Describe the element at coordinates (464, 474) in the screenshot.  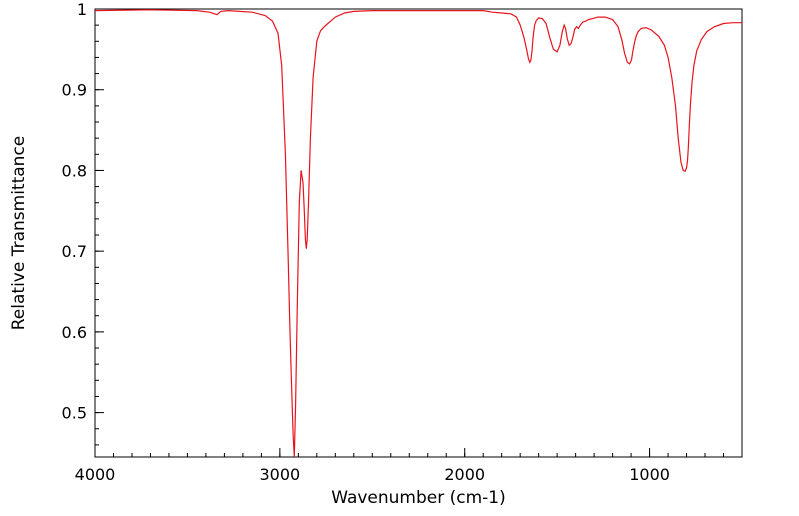
I see `x-tick-label: 2000` at that location.